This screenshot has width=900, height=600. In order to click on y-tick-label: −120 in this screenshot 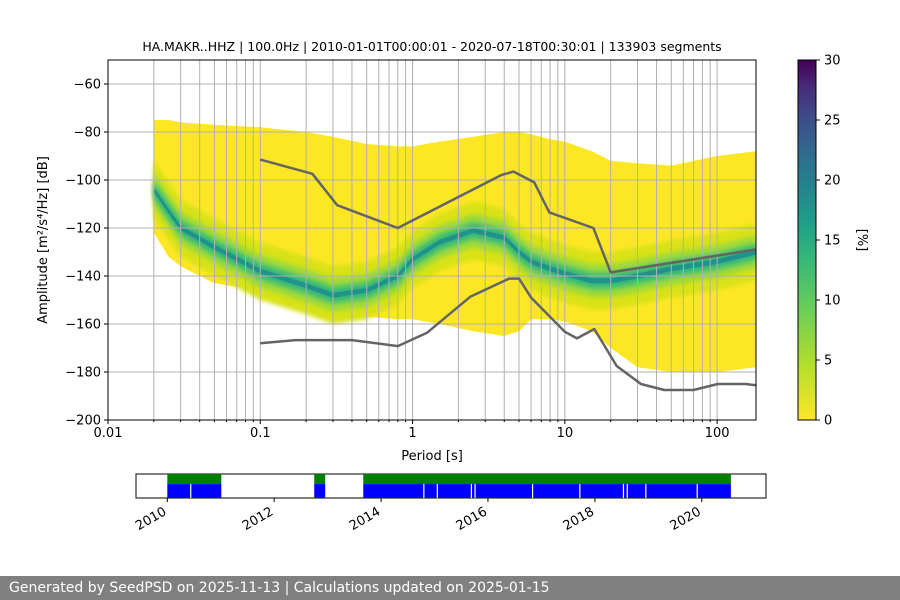, I will do `click(83, 229)`.